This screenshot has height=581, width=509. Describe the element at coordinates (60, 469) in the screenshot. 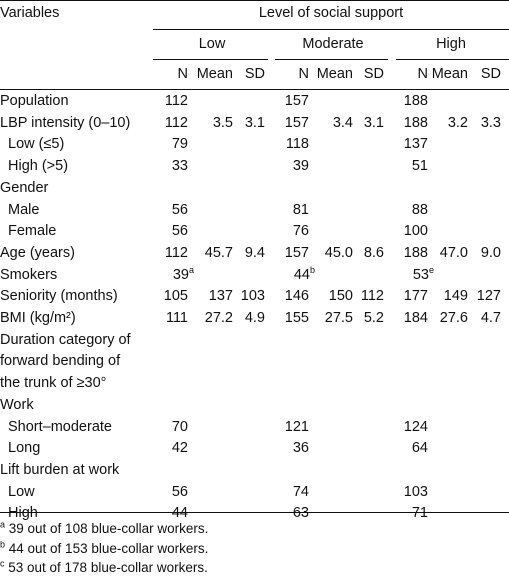

I see `row-label: Lift burden at work` at that location.